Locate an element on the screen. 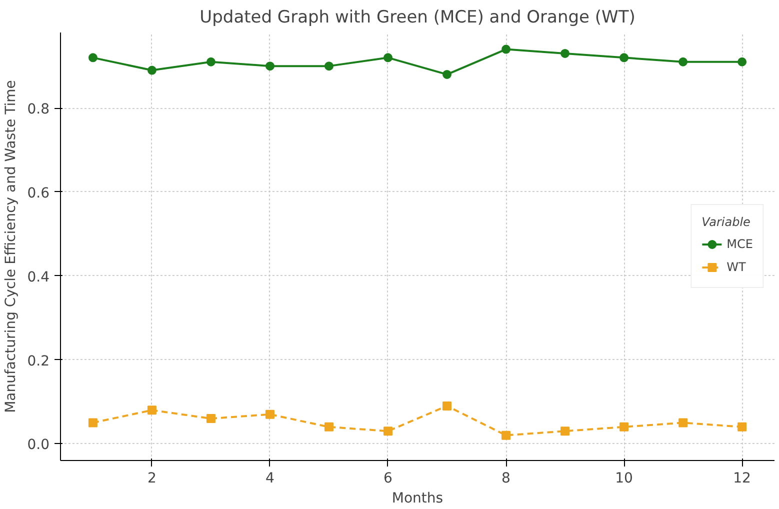 This screenshot has width=779, height=509. legend-label: WT is located at coordinates (736, 267).